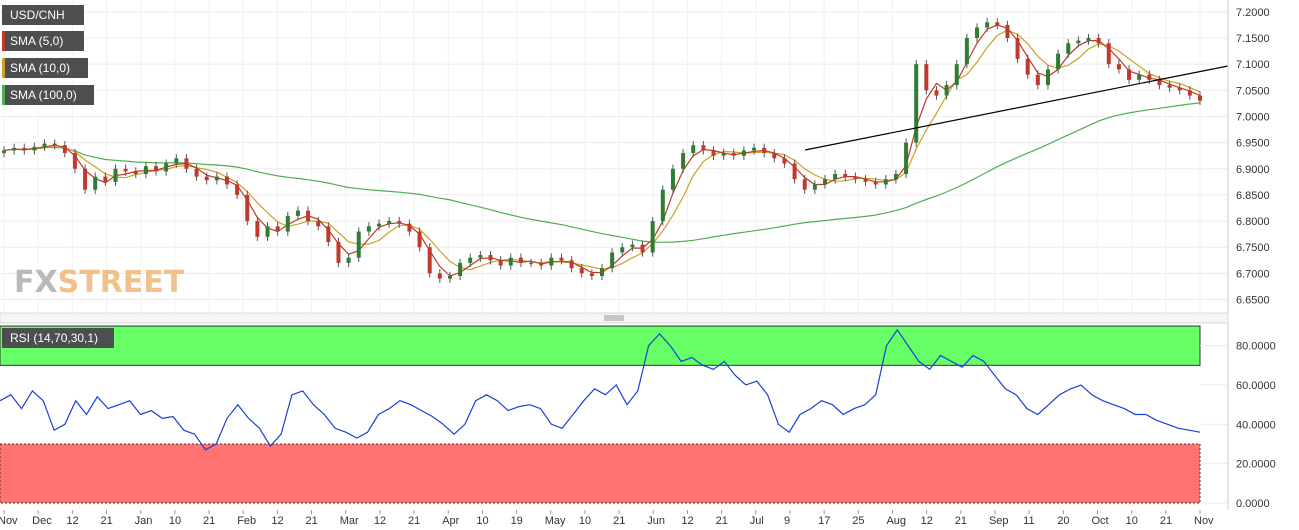 The image size is (1299, 530). I want to click on legend-sma5: SMA (5,0), so click(43, 41).